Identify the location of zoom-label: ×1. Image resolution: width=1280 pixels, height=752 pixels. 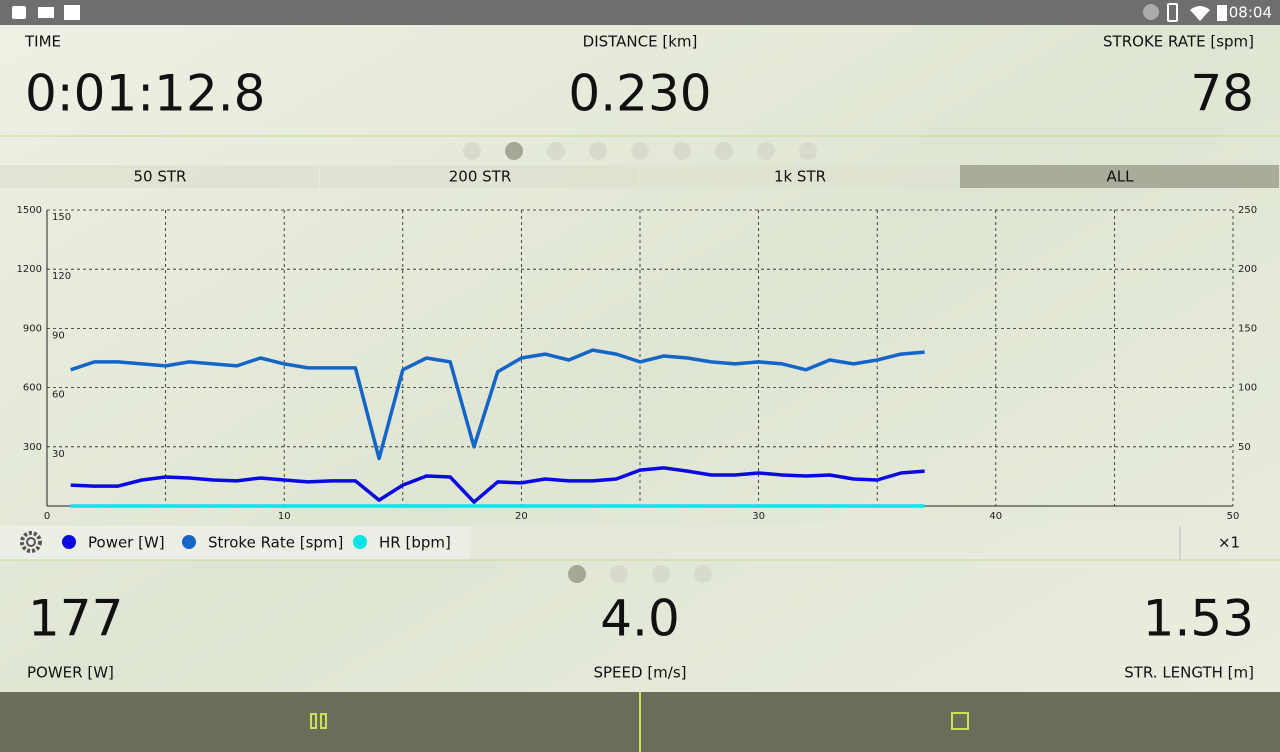
(1229, 543).